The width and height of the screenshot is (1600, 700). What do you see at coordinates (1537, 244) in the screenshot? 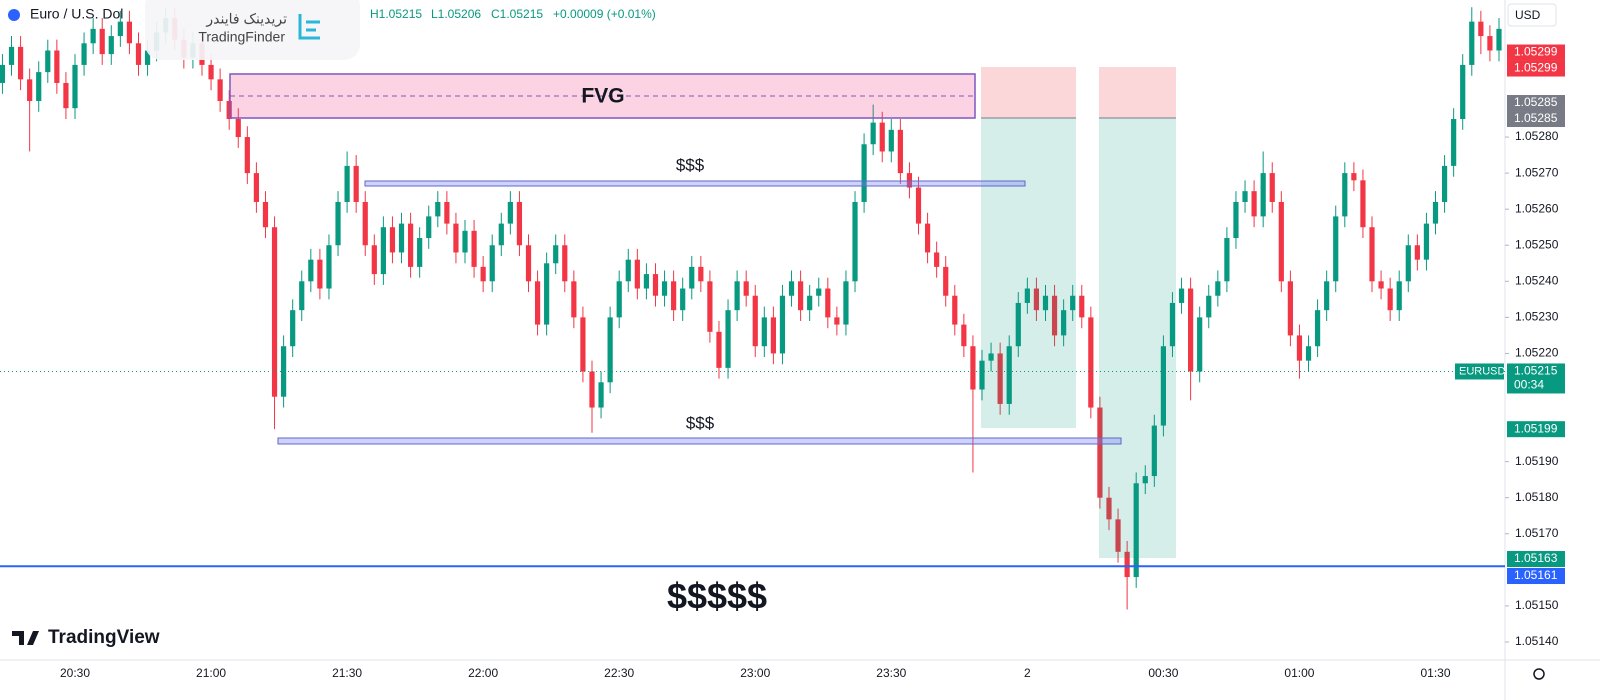
I see `y-tick-label: 1.05250` at bounding box center [1537, 244].